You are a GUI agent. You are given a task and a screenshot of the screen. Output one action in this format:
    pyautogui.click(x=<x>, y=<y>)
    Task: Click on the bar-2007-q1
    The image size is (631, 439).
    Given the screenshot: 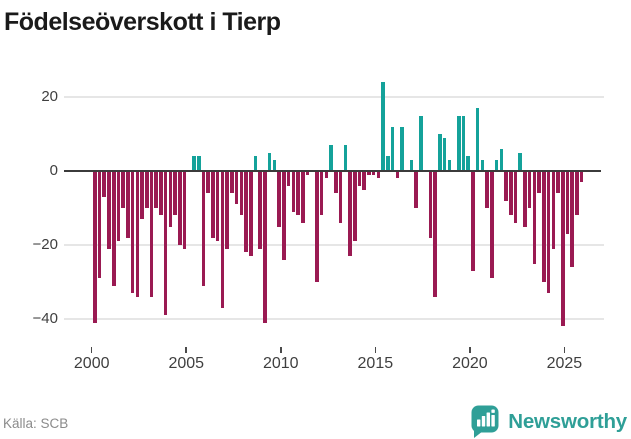 What is the action you would take?
    pyautogui.click(x=227, y=210)
    